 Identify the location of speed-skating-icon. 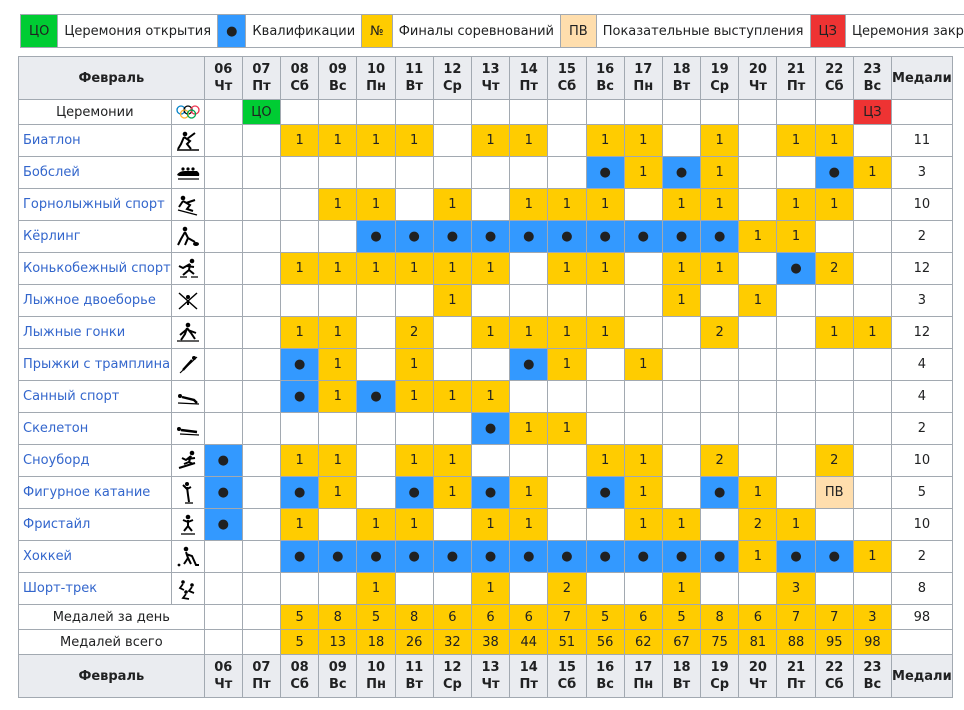
(187, 268).